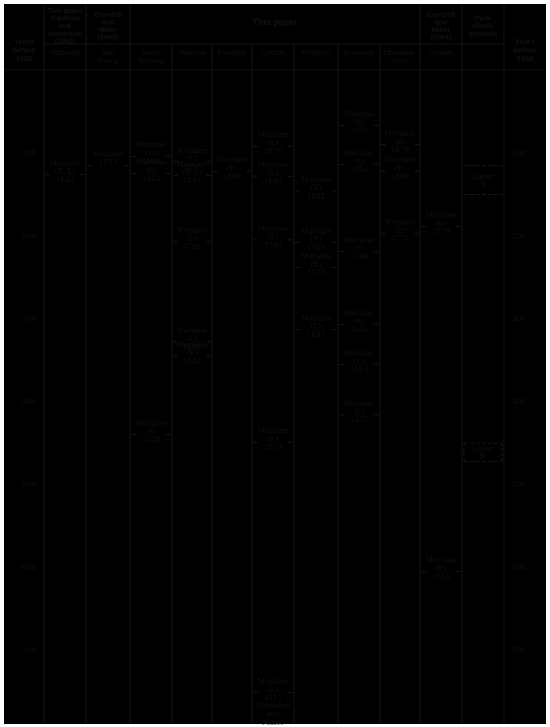 The height and width of the screenshot is (727, 550). What do you see at coordinates (65, 26) in the screenshot?
I see `source-header-sigafoos: This paper Sigafoos and Hendricks (1961)` at bounding box center [65, 26].